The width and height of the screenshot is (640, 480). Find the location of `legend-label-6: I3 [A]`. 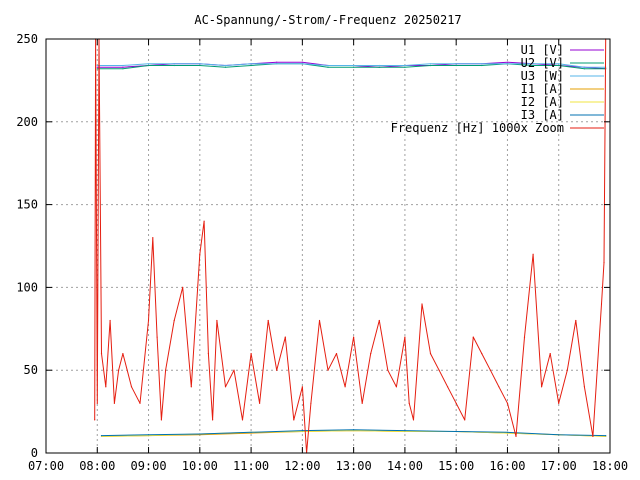

legend-label-6: I3 [A] is located at coordinates (542, 115).